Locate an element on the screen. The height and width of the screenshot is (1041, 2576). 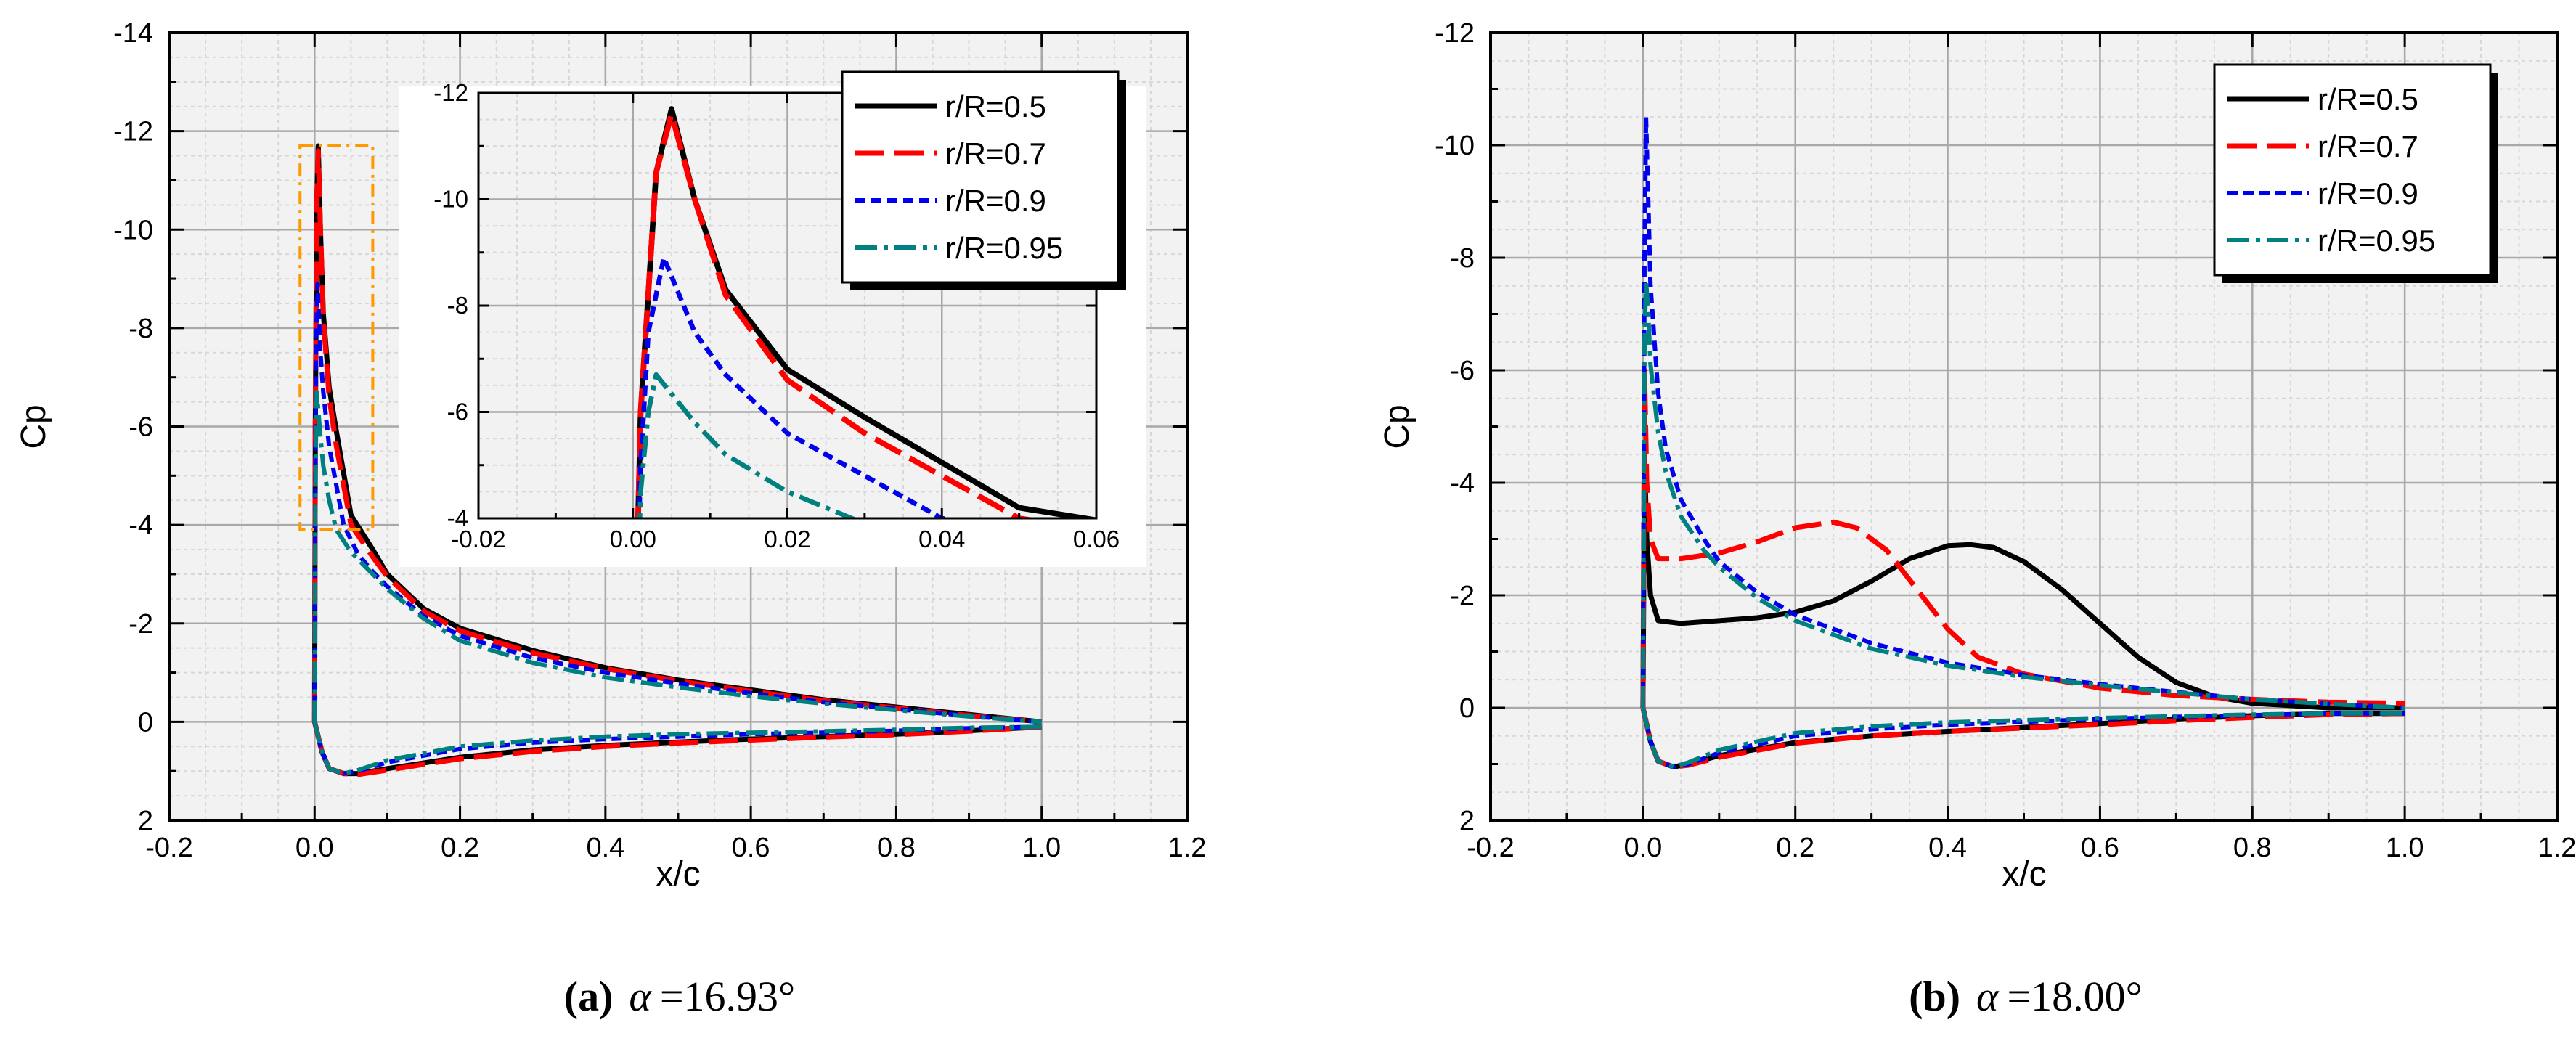
y-axis-label-b: Cp is located at coordinates (1397, 426).